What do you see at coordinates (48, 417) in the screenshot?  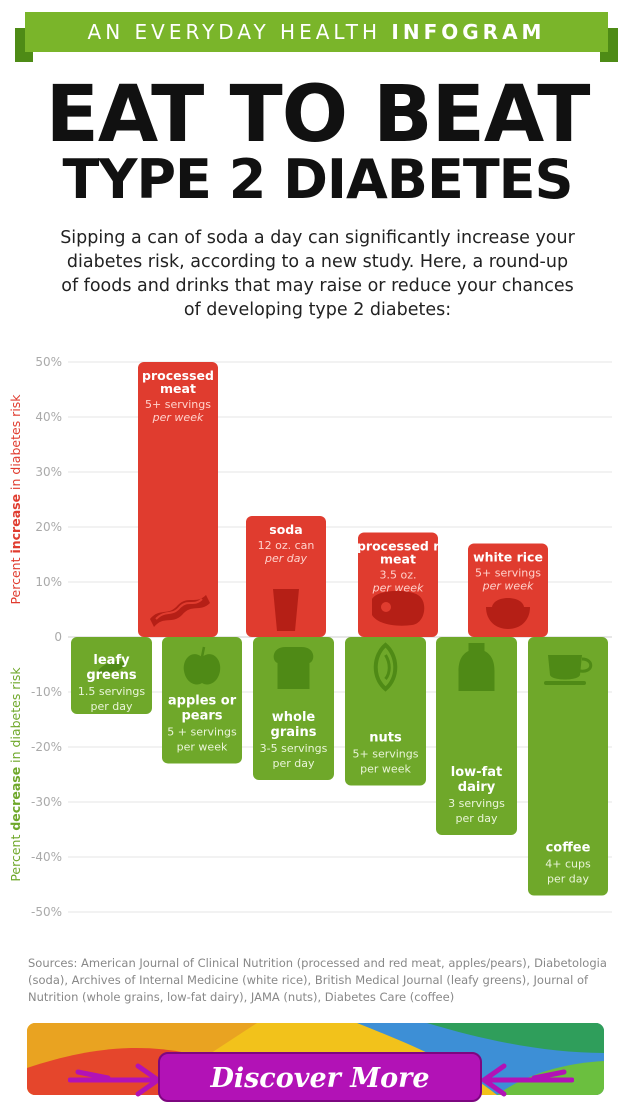 I see `y-tick-label: 40%` at bounding box center [48, 417].